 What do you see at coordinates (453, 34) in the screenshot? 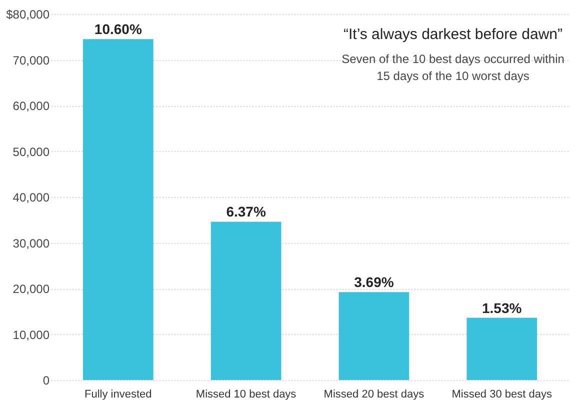
I see `annotation: “It’s always darkest before dawn”` at bounding box center [453, 34].